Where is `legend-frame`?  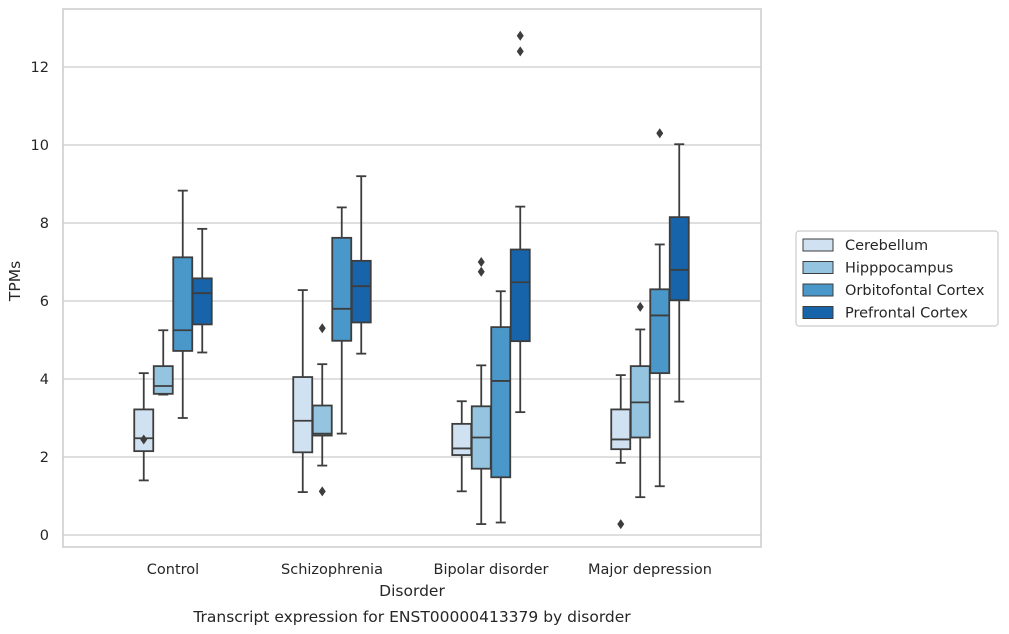 legend-frame is located at coordinates (897, 278).